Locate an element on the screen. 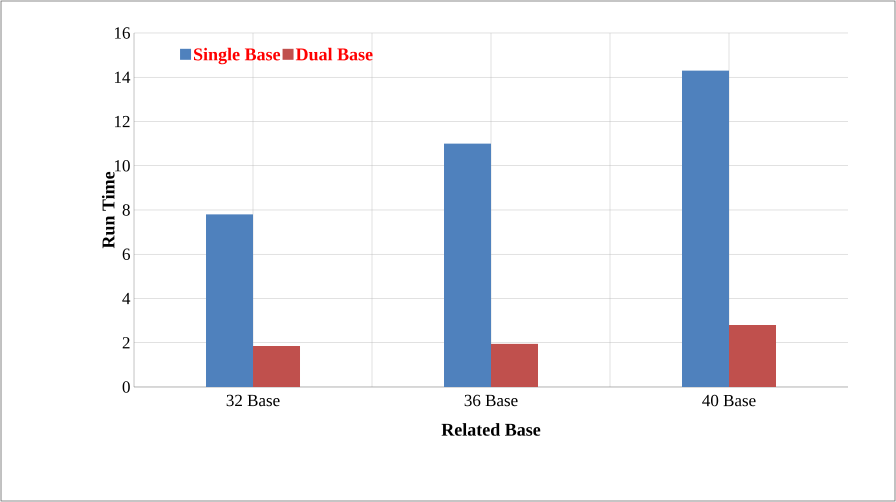 The width and height of the screenshot is (896, 502). y-tick-label: 8 is located at coordinates (126, 210).